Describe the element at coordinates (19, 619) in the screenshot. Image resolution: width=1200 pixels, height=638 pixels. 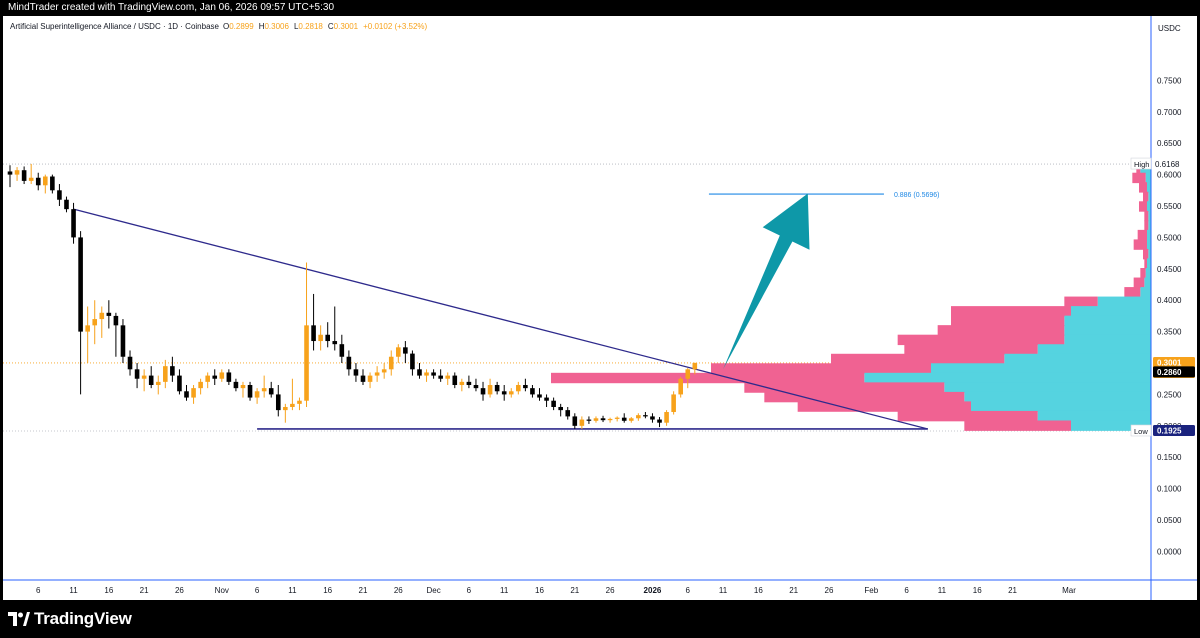
I see `tradingview-logo-icon` at that location.